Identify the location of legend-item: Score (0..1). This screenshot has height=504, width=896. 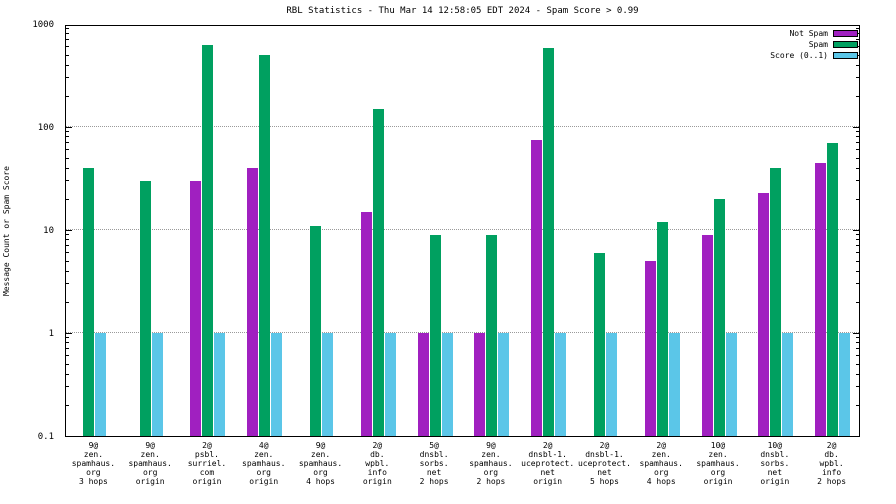
(814, 55).